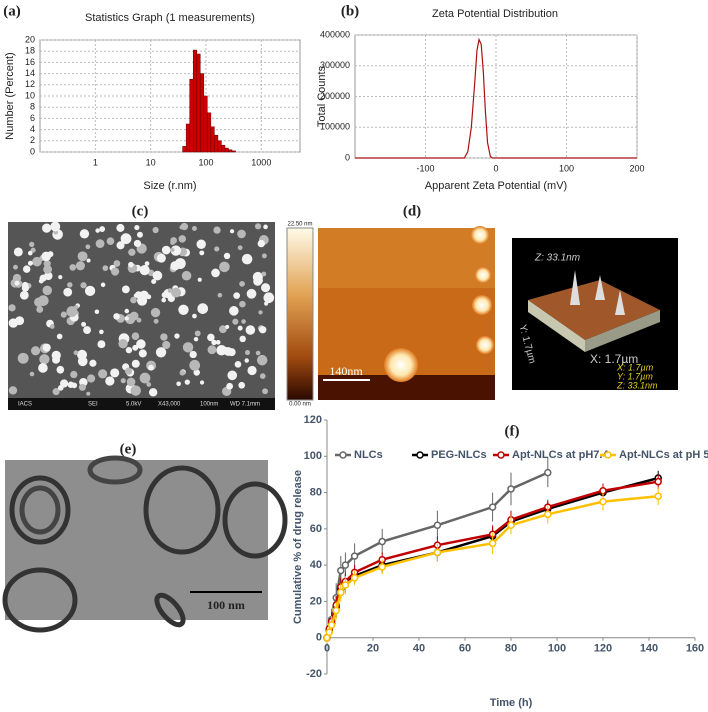 This screenshot has height=712, width=708. I want to click on y-tick-label: 0, so click(319, 638).